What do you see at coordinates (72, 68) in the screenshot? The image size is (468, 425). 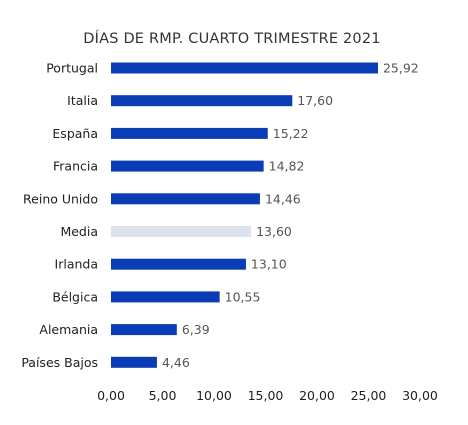 I see `category-label-portugal: Portugal` at bounding box center [72, 68].